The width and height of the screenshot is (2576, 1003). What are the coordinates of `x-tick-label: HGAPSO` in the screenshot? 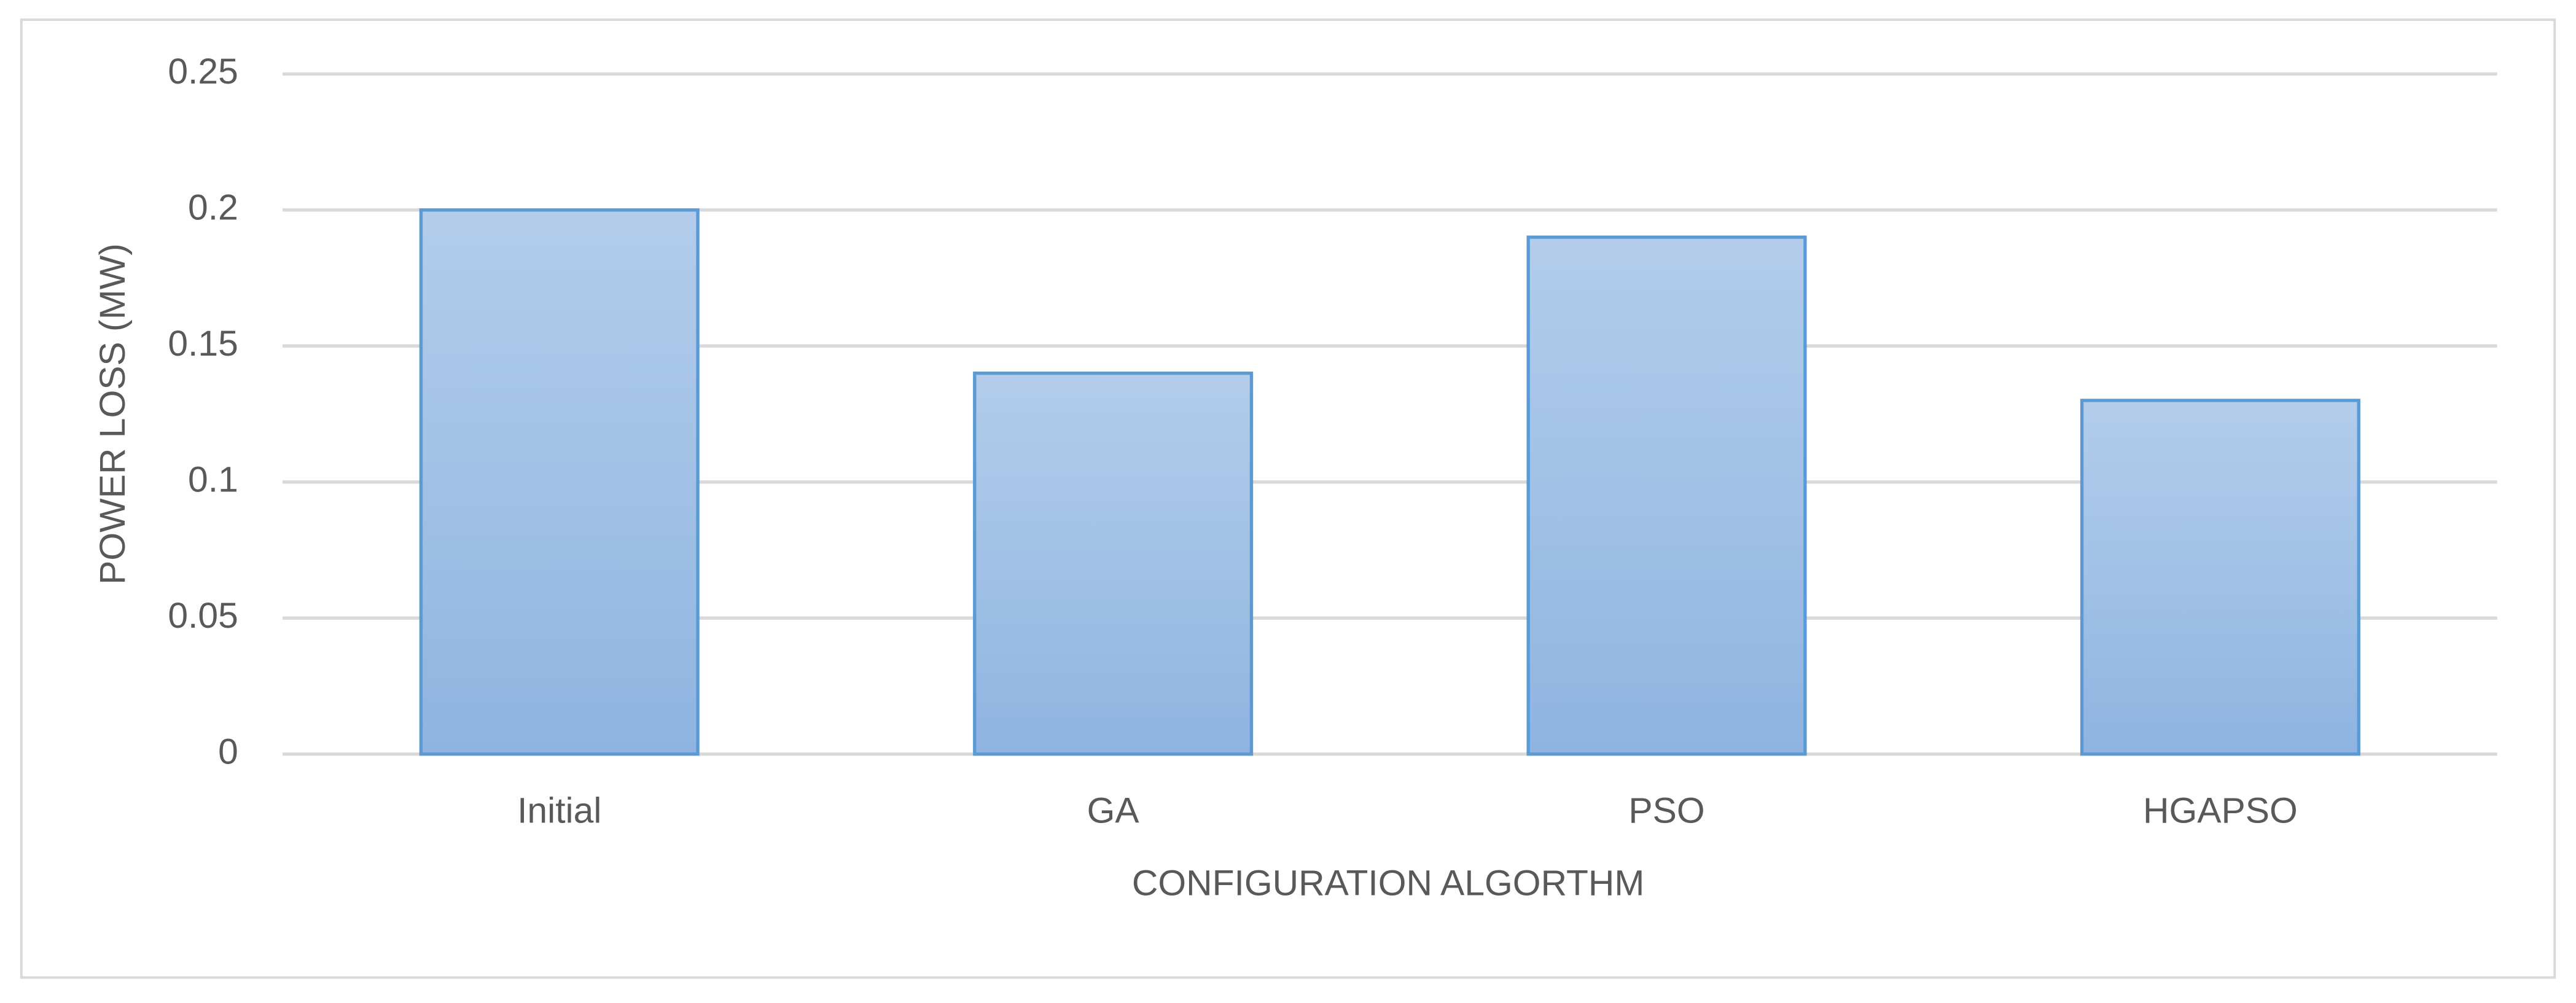 It's located at (2220, 811).